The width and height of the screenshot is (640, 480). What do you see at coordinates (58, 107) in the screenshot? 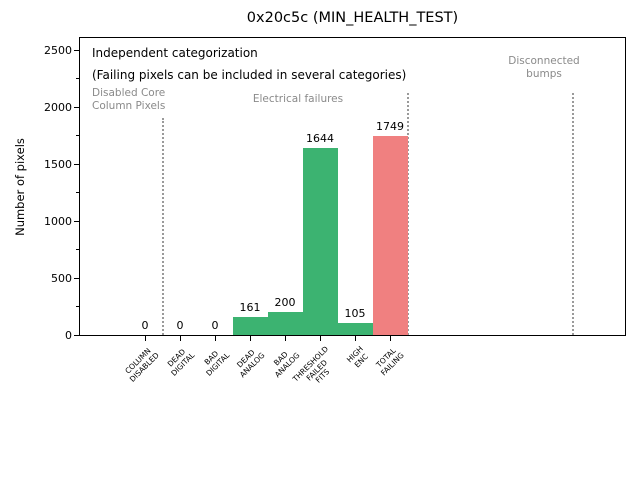
I see `y-tick-label: 2000` at bounding box center [58, 107].